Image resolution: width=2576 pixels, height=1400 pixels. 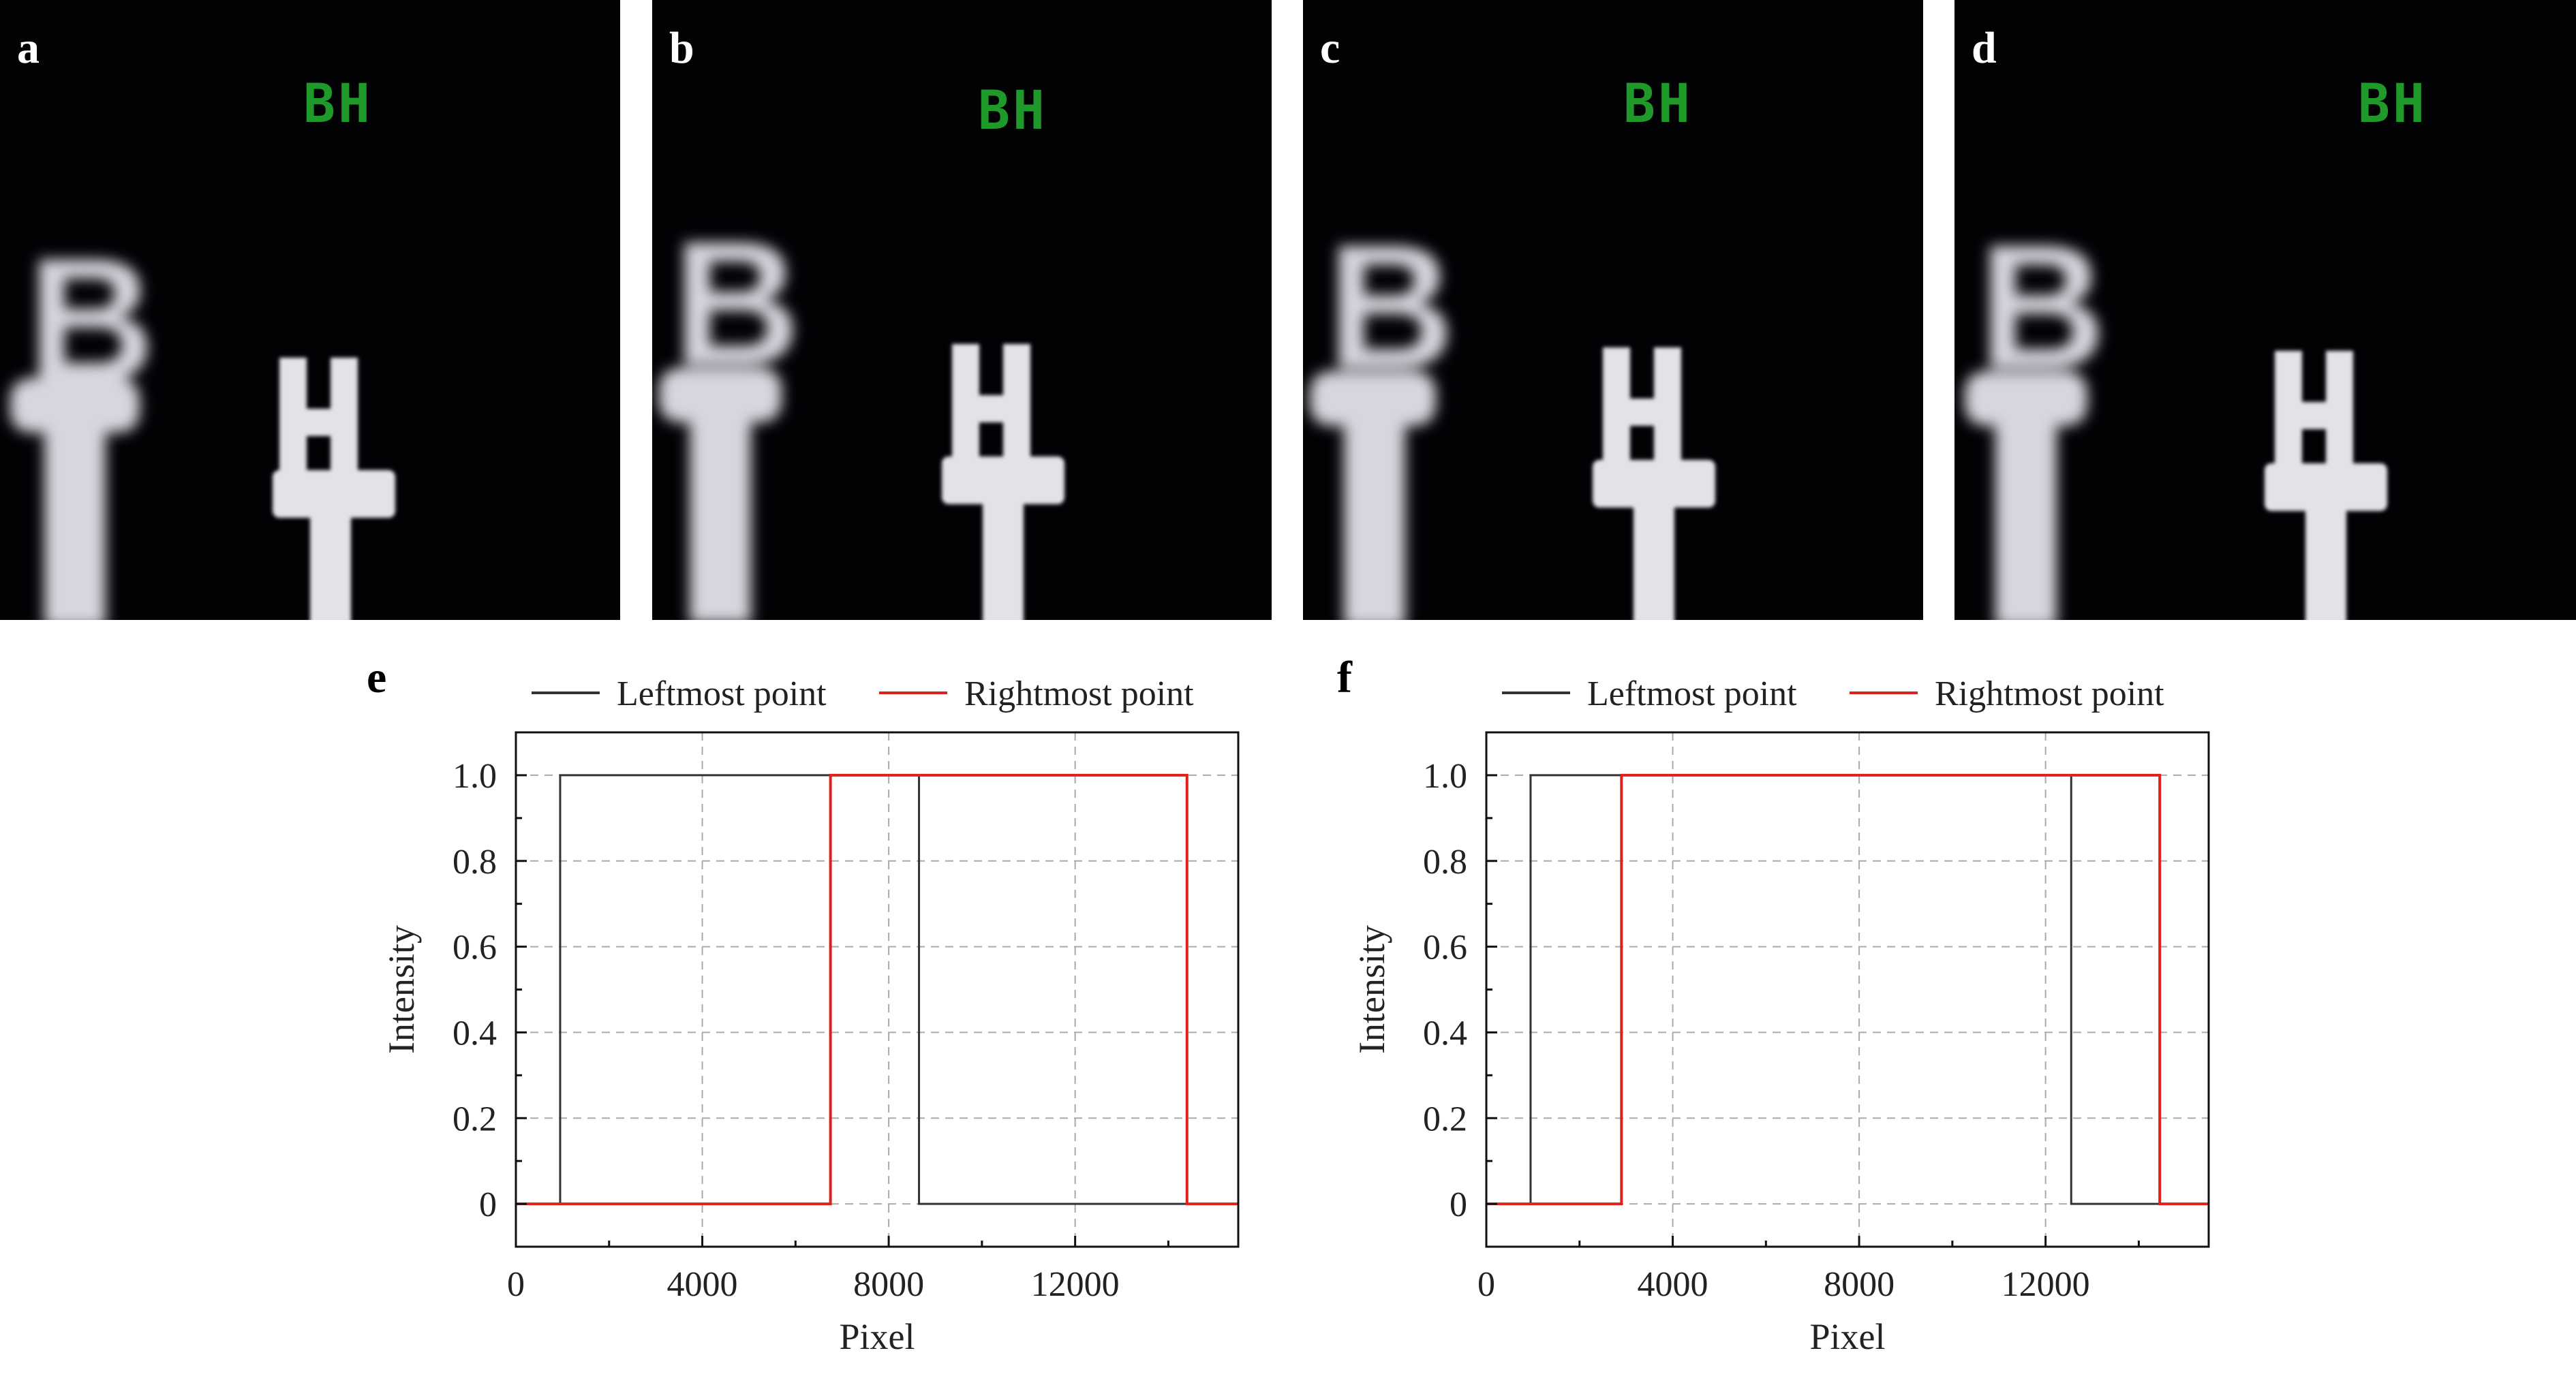 What do you see at coordinates (377, 677) in the screenshot?
I see `chart-letter-e: e` at bounding box center [377, 677].